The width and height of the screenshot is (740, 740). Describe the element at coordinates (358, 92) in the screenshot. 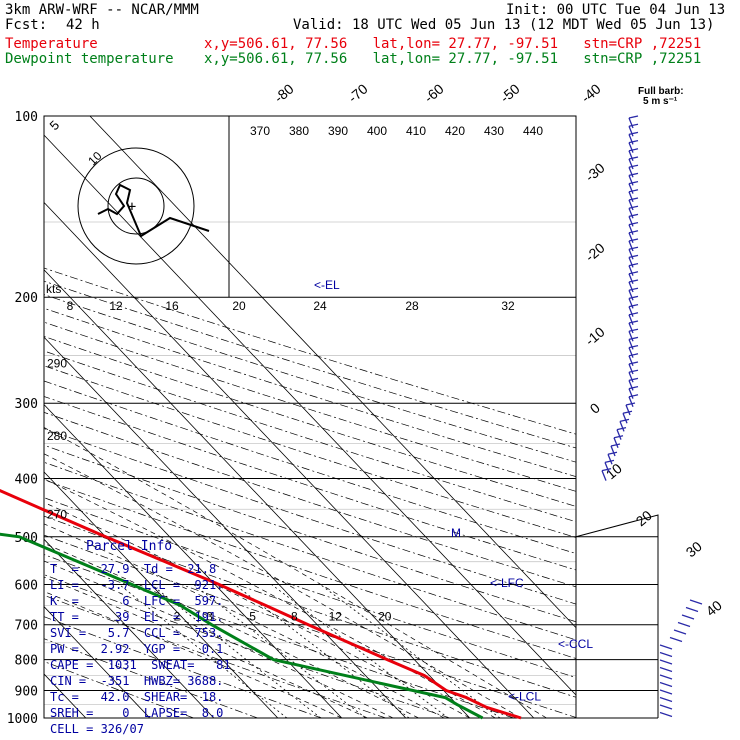

I see `isotherm-label: -70` at that location.